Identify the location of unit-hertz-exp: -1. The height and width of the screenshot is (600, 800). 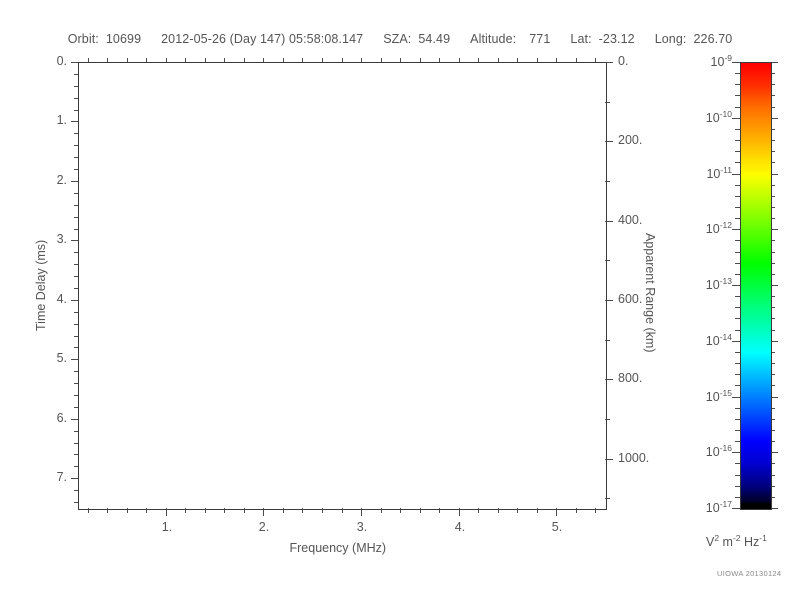
(763, 538).